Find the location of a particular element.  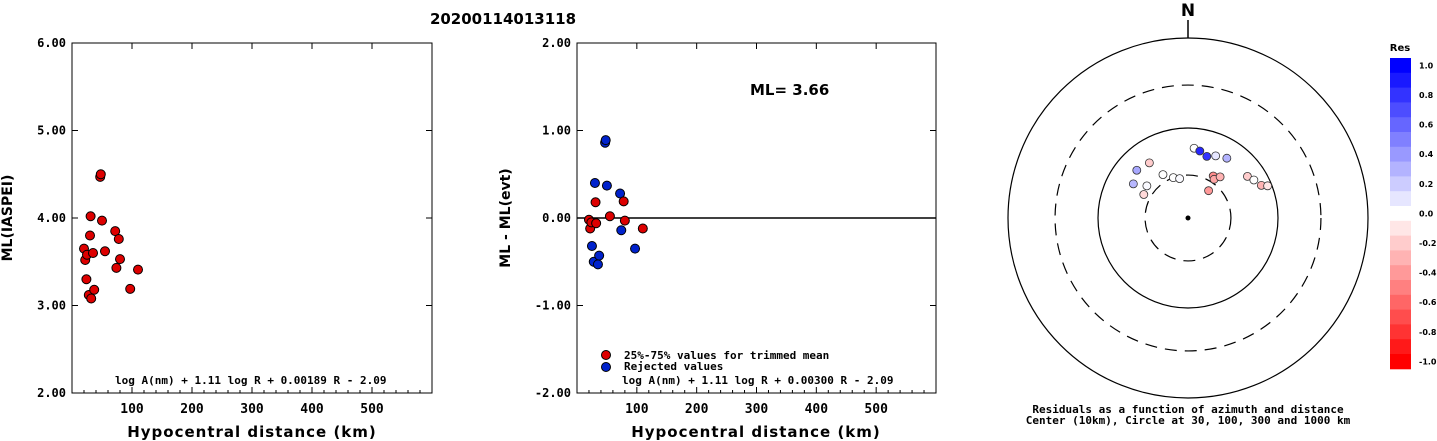

colorbar-tick-label: -0.8 is located at coordinates (1428, 332).